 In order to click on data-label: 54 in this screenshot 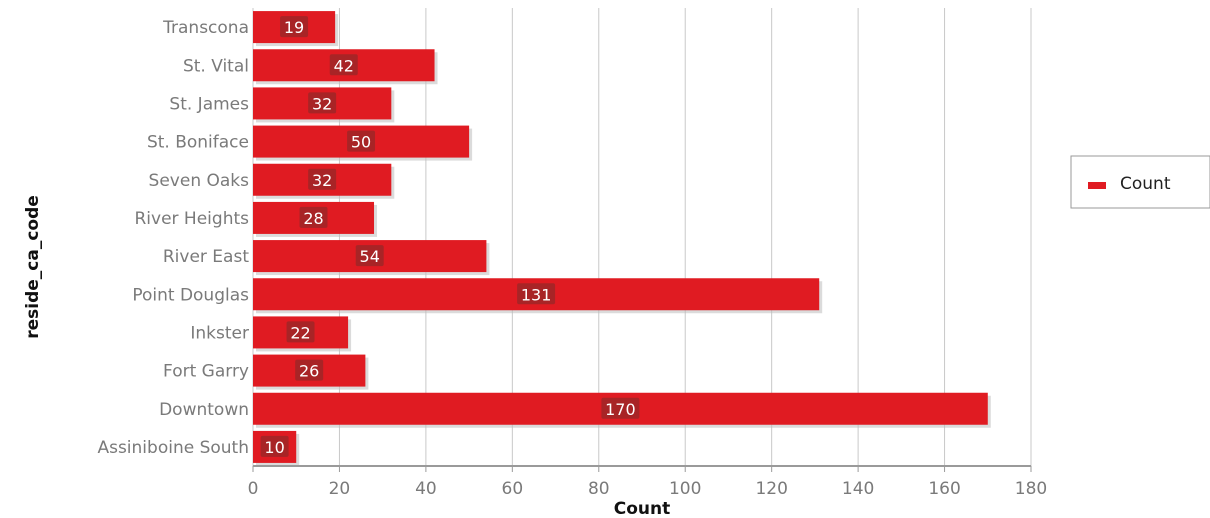, I will do `click(370, 256)`.